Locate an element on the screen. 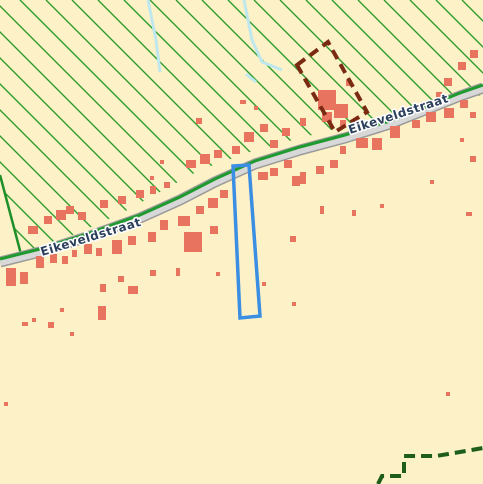  highlighted-parcel is located at coordinates (246, 241).